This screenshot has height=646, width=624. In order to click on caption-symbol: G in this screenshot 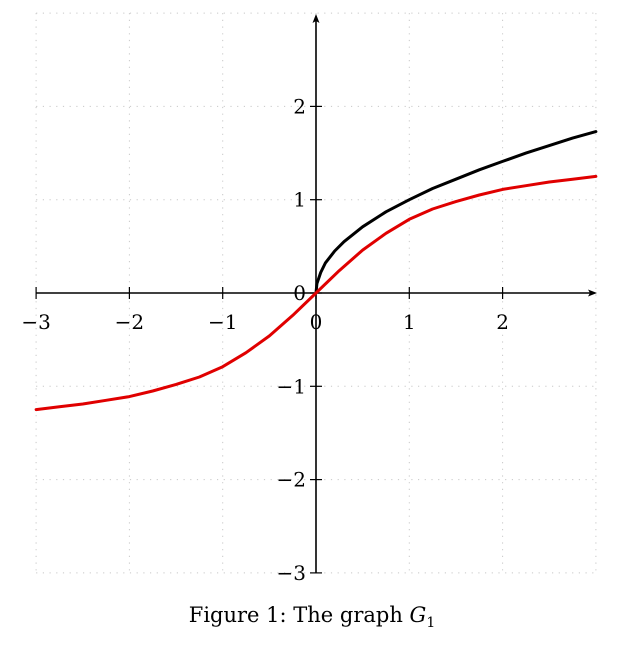, I will do `click(418, 615)`.